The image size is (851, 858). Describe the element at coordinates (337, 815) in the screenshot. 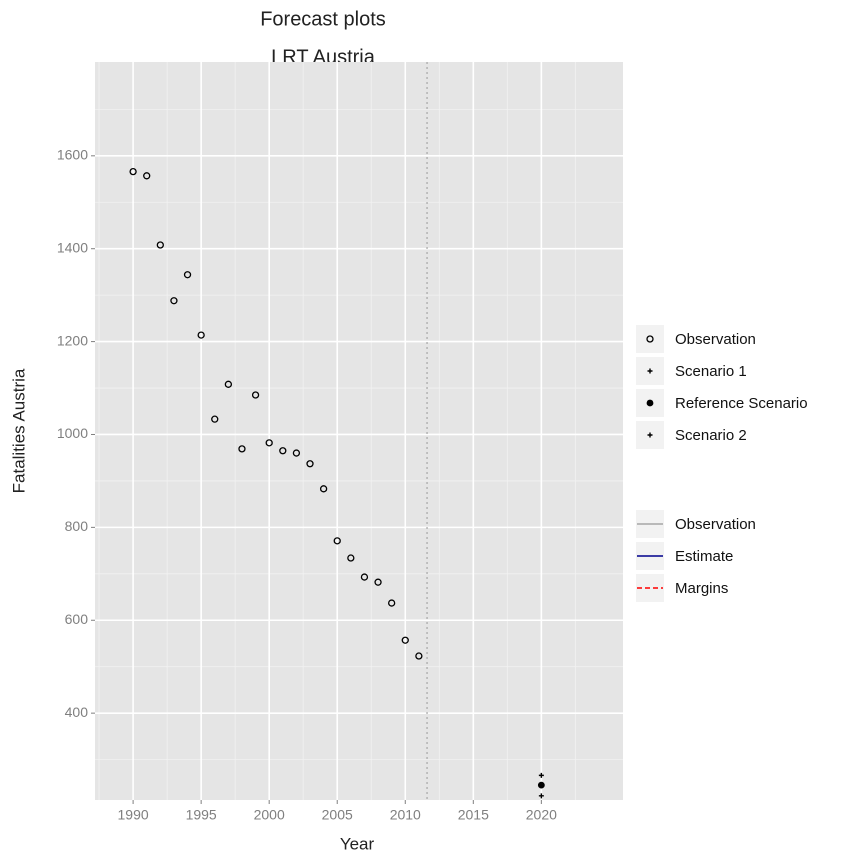

I see `x-tick-label: 2005` at that location.